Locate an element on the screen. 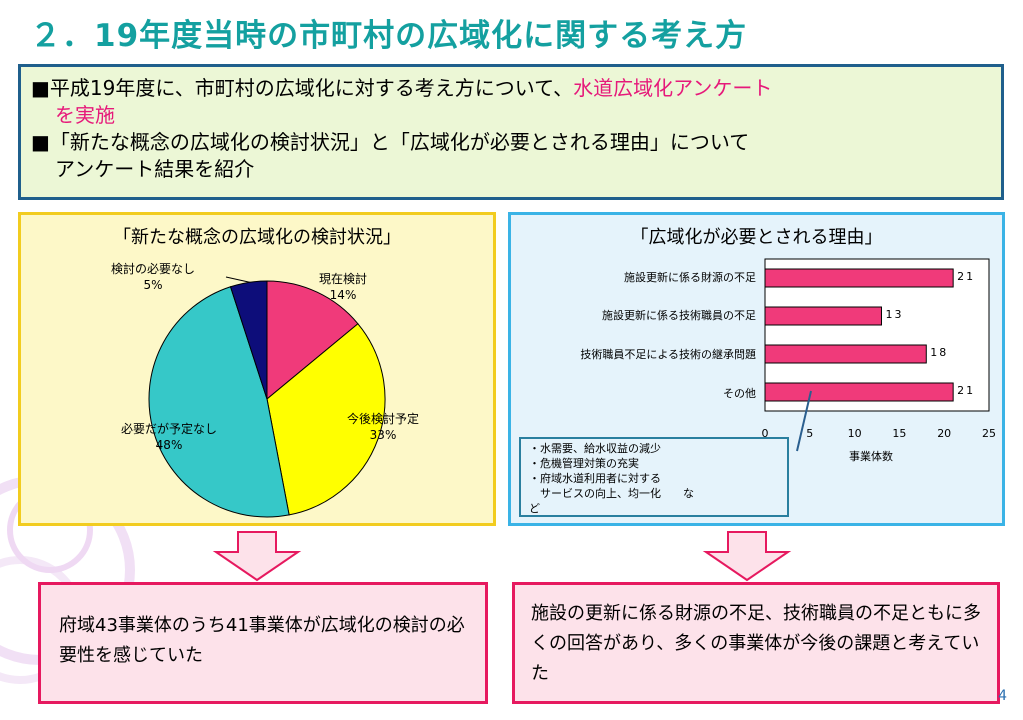 The width and height of the screenshot is (1023, 720). summary-bullet-1-cont: を実施 is located at coordinates (511, 115).